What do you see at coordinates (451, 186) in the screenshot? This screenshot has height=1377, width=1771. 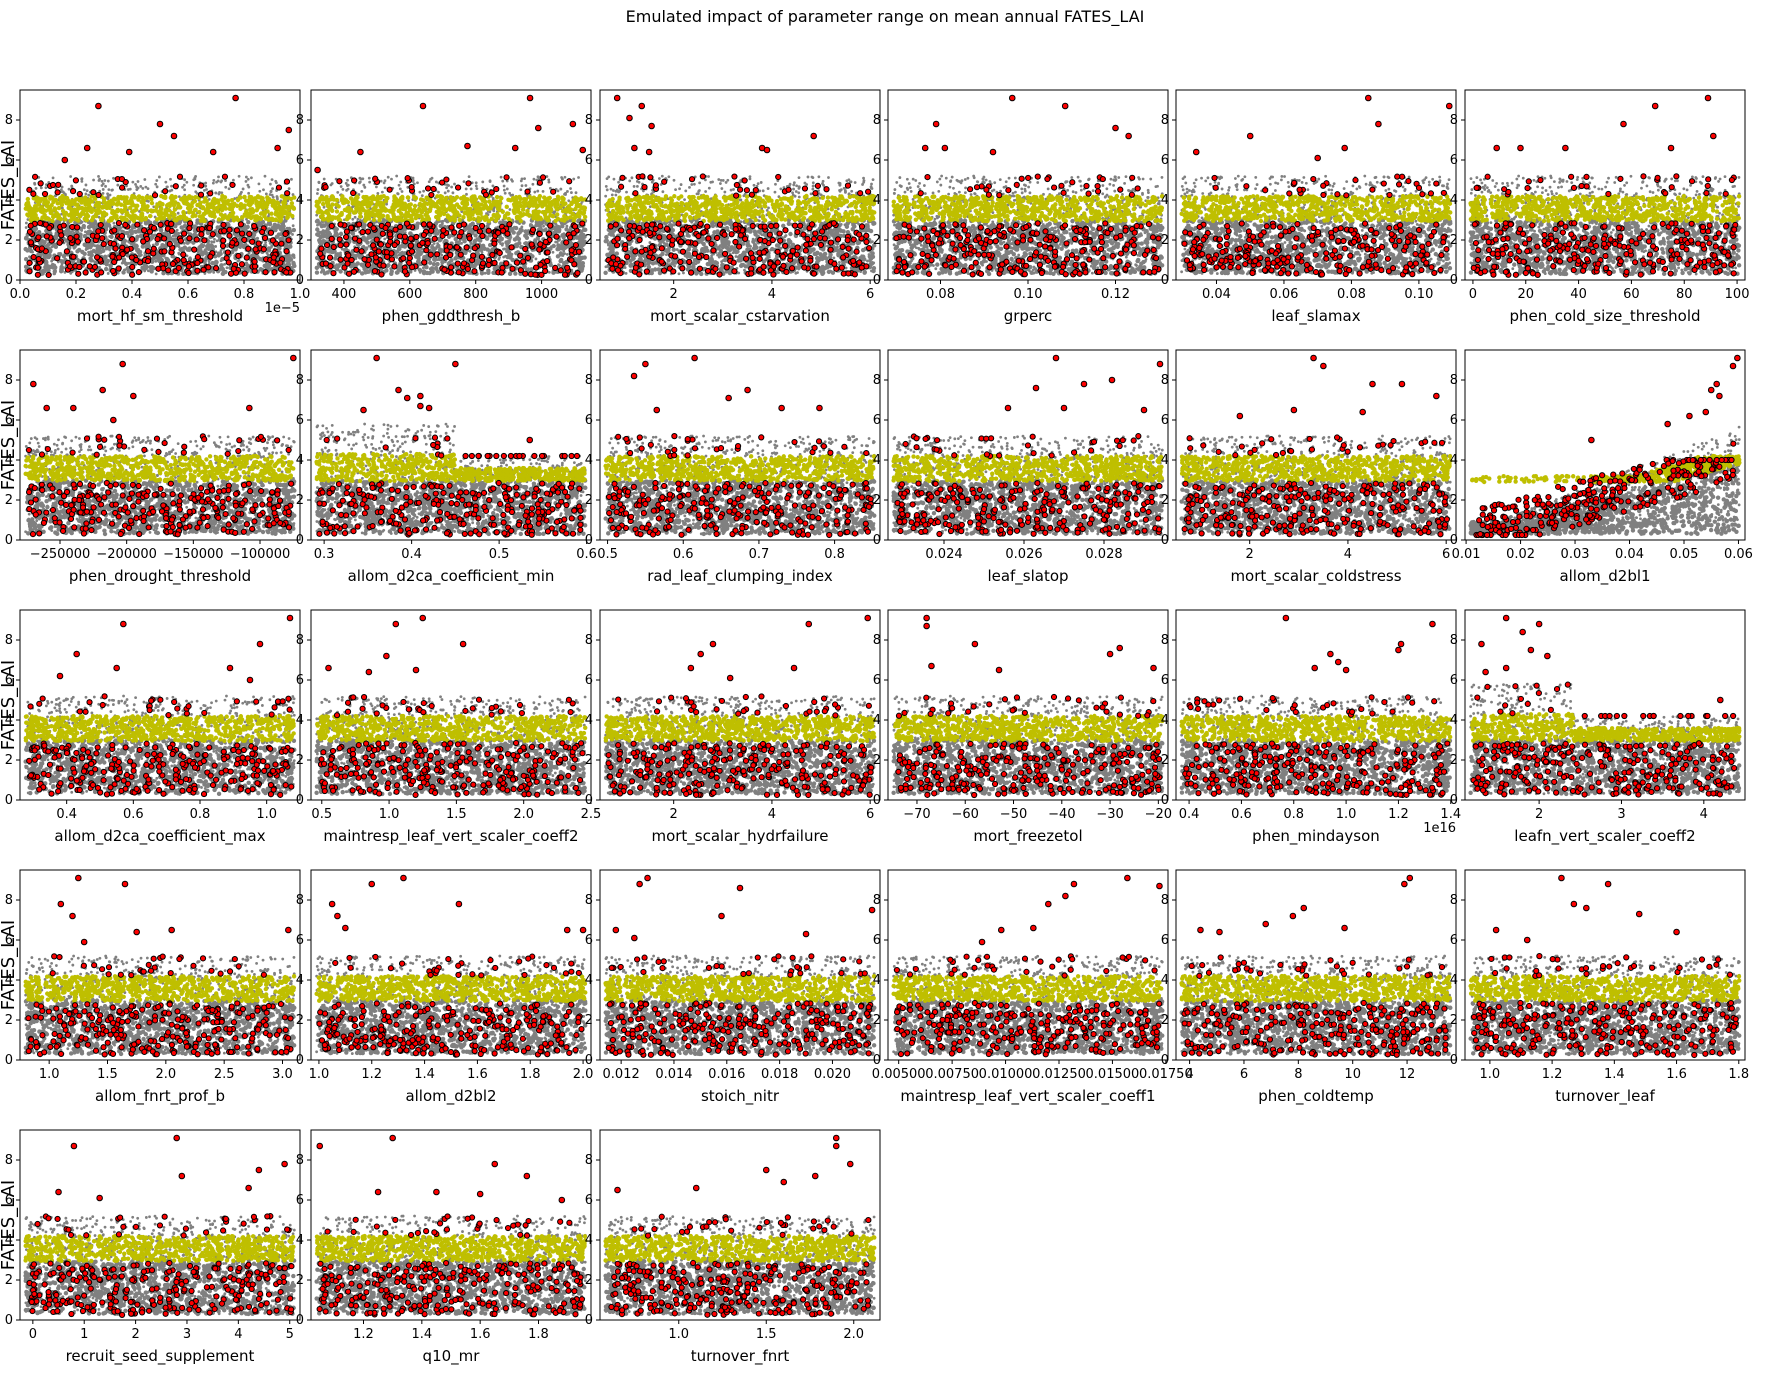 I see `point-cloud` at bounding box center [451, 186].